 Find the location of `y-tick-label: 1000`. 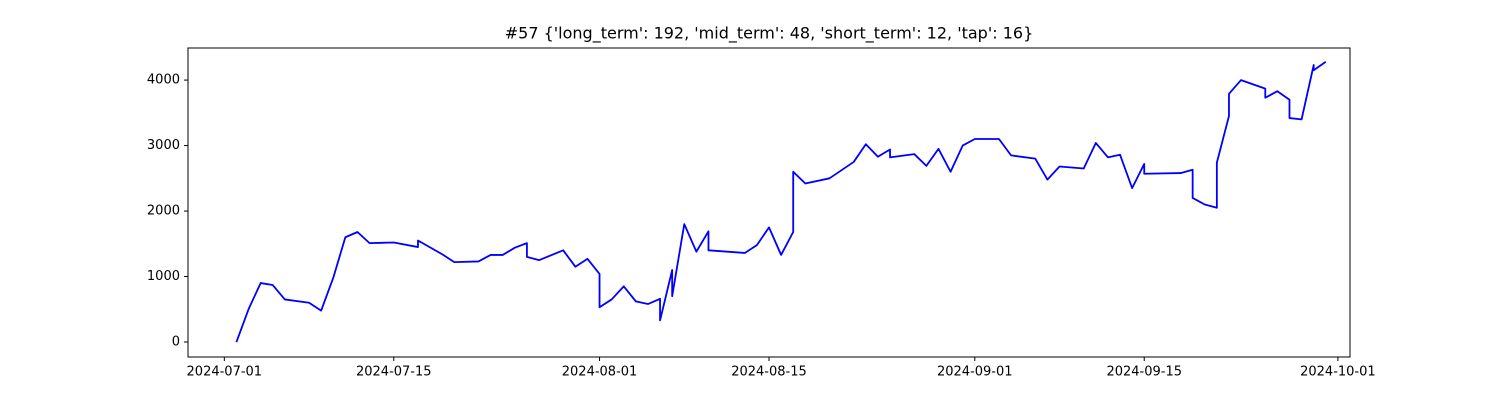

y-tick-label: 1000 is located at coordinates (163, 276).